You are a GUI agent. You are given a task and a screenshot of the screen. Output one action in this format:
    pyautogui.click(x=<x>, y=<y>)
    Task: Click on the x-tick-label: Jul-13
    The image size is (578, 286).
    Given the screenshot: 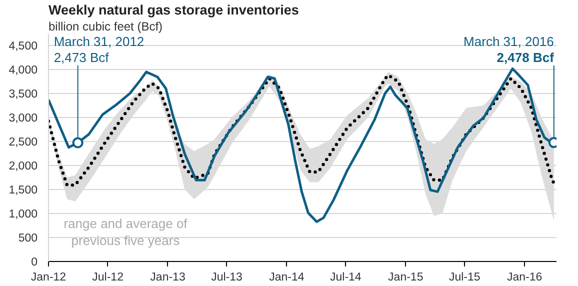 What is the action you would take?
    pyautogui.click(x=226, y=278)
    